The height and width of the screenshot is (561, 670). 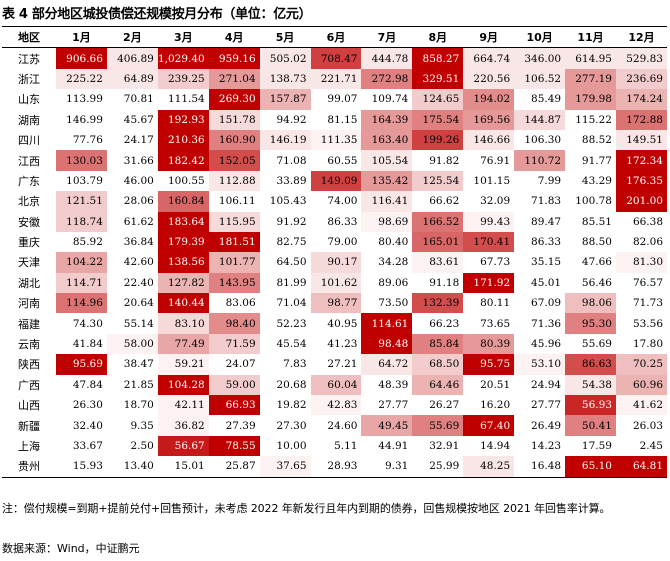 What do you see at coordinates (540, 119) in the screenshot?
I see `value-cell: 144.87` at bounding box center [540, 119].